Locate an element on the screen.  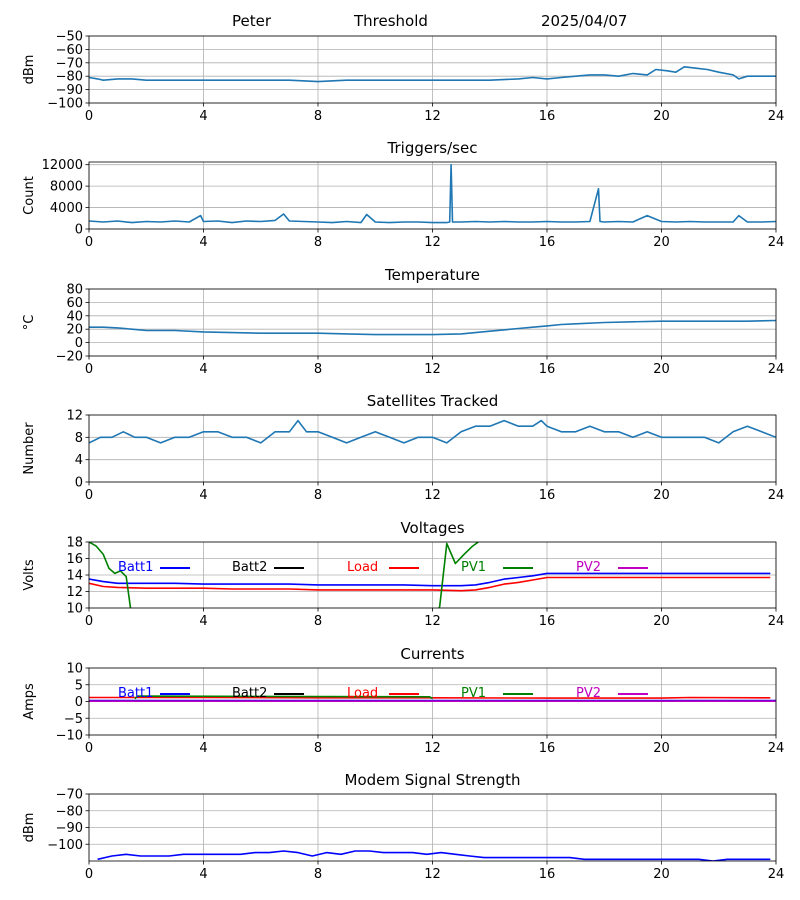
chart-title: Modem Signal Strength is located at coordinates (433, 780).